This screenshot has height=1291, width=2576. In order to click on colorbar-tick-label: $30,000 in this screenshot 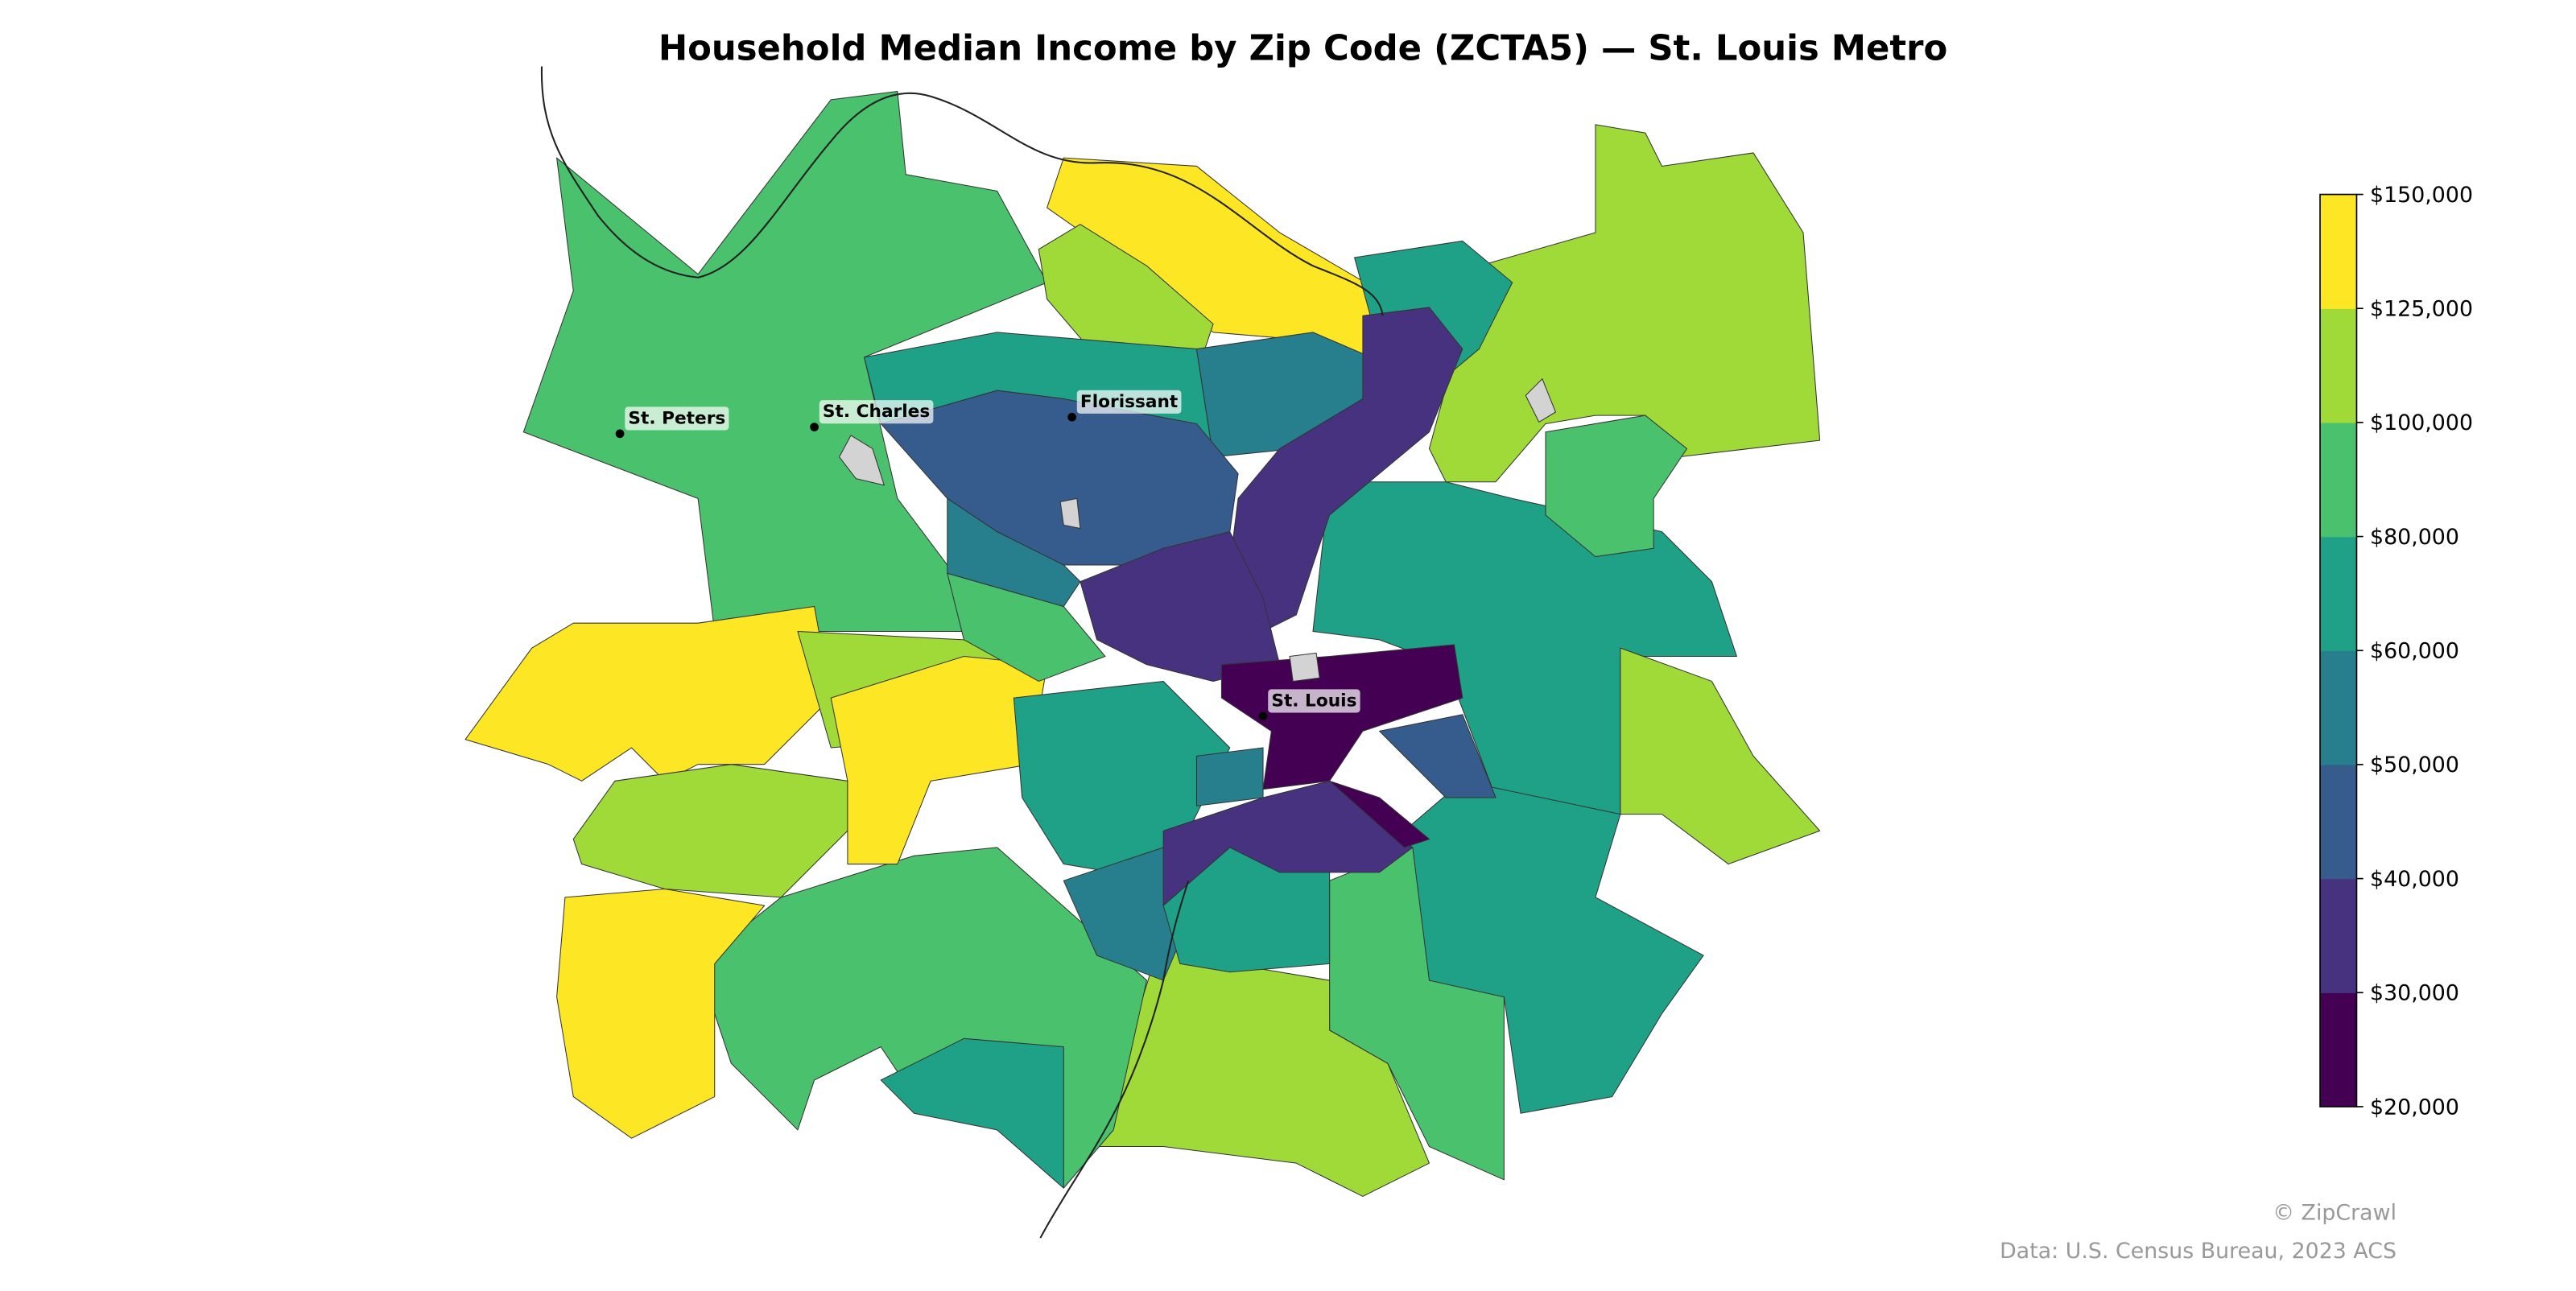, I will do `click(2414, 993)`.